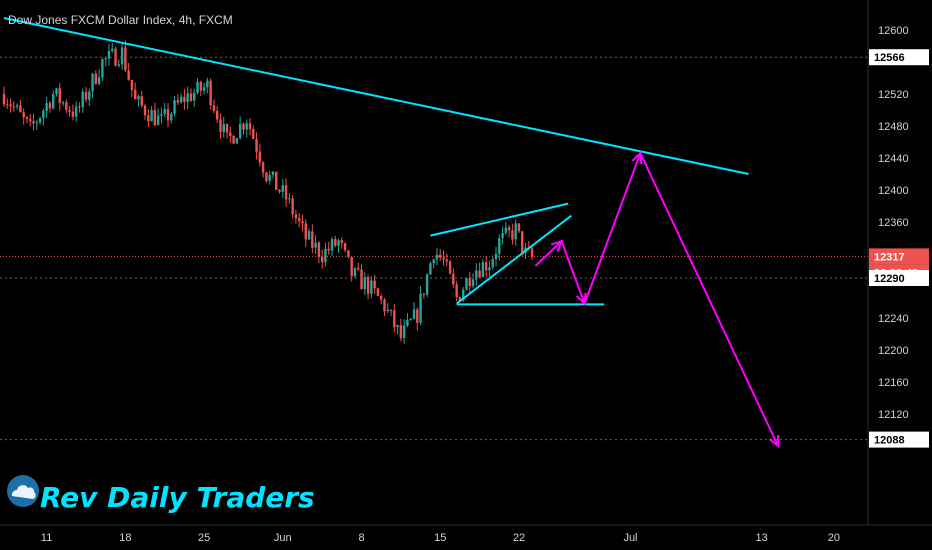  What do you see at coordinates (120, 20) in the screenshot?
I see `chart-title: Dow Jones FXCM Dollar Index, 4h, FXCM` at bounding box center [120, 20].